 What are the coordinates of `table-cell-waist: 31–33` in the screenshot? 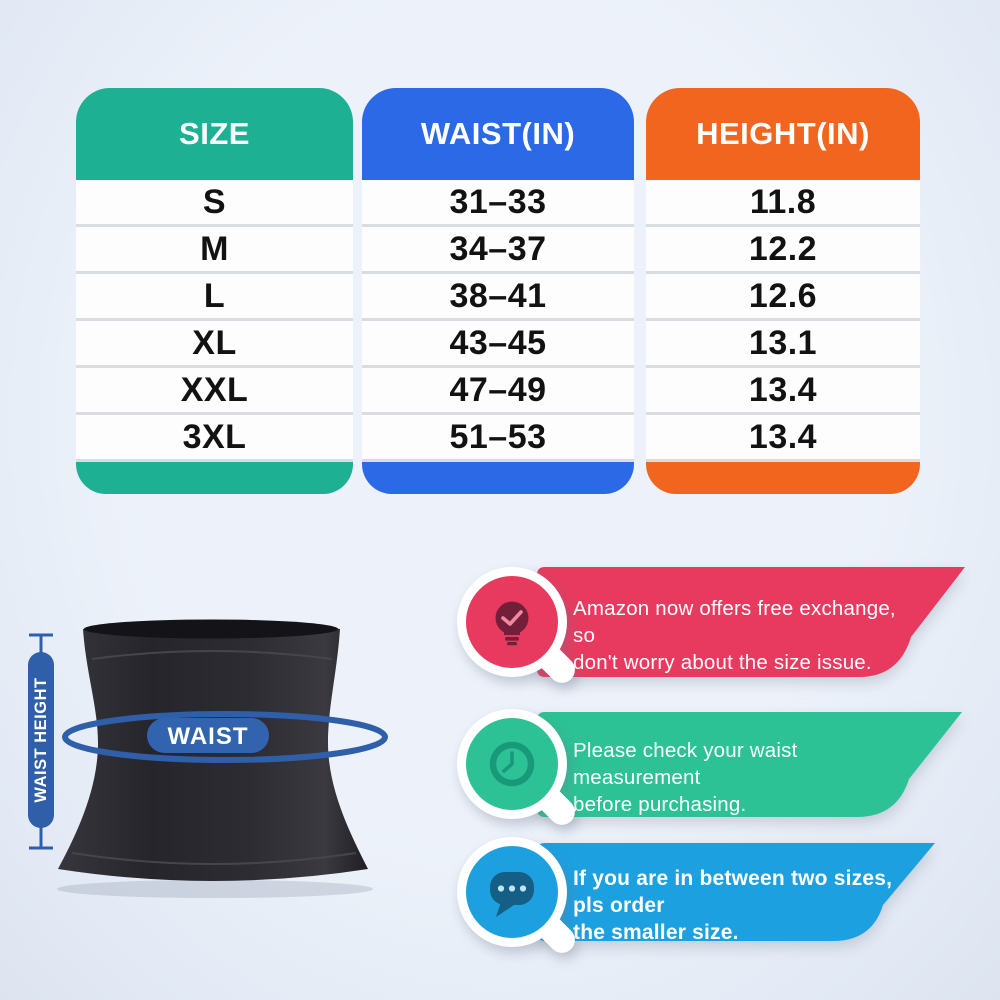 It's located at (498, 203).